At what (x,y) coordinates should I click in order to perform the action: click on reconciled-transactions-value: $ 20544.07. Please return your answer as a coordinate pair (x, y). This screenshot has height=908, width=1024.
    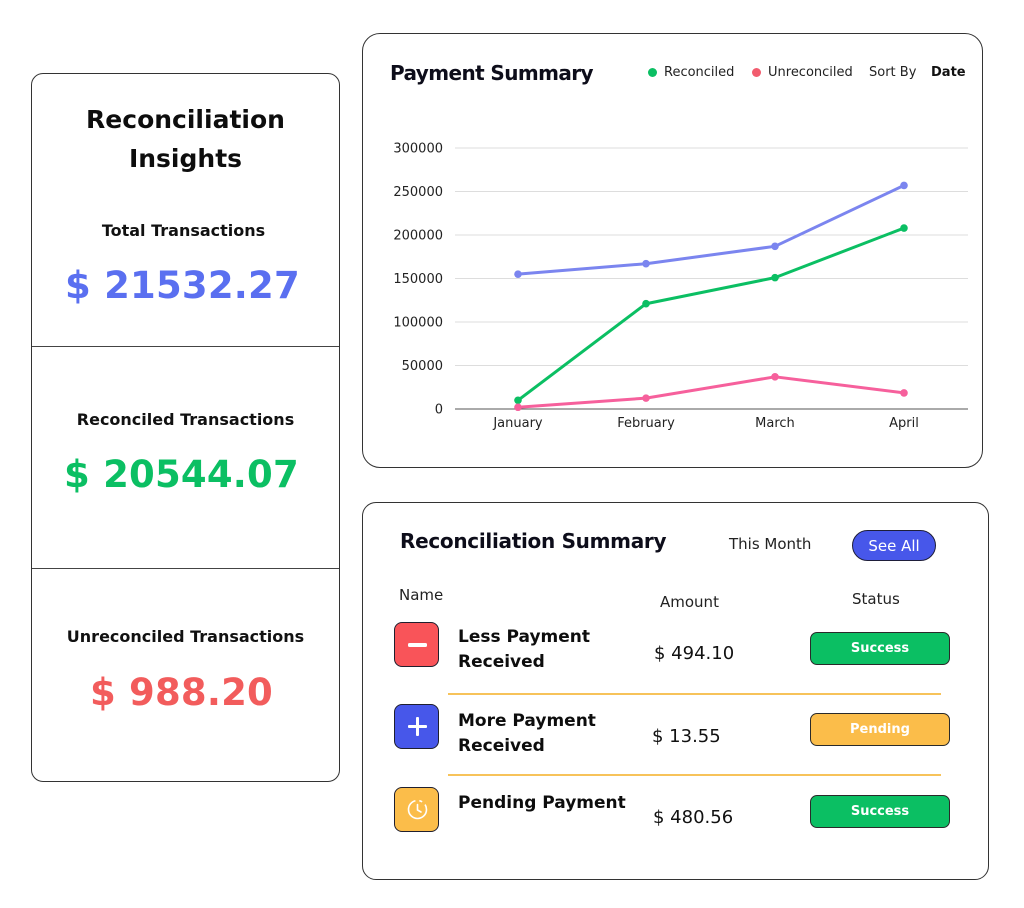
    Looking at the image, I should click on (181, 474).